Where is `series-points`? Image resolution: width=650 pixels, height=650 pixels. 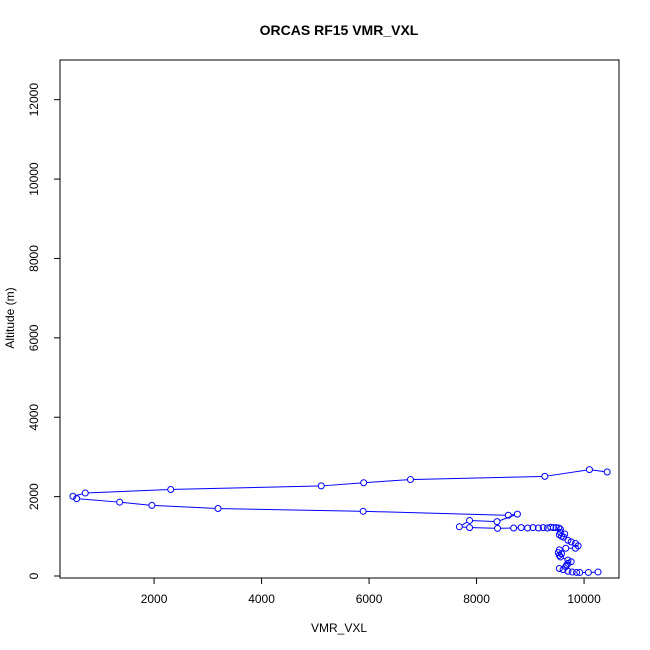 series-points is located at coordinates (340, 521).